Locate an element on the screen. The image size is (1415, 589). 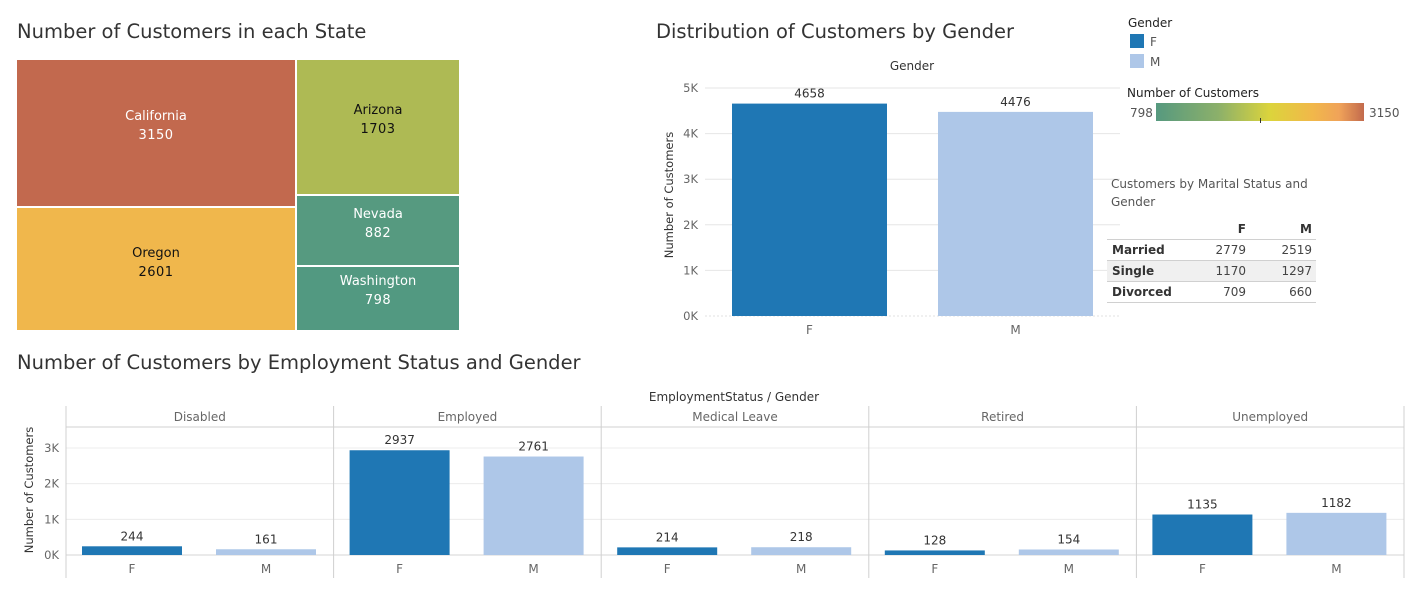
bar-retired-m is located at coordinates (1069, 552).